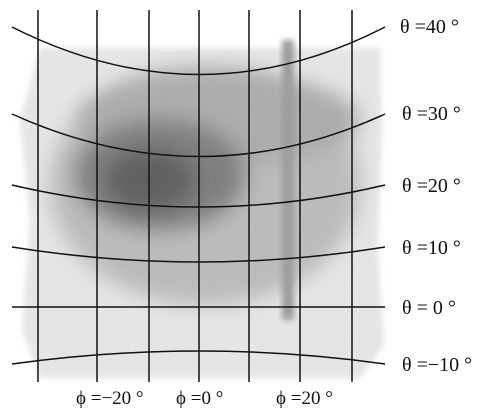  Describe the element at coordinates (431, 186) in the screenshot. I see `theta-label: θ =20 °` at that location.